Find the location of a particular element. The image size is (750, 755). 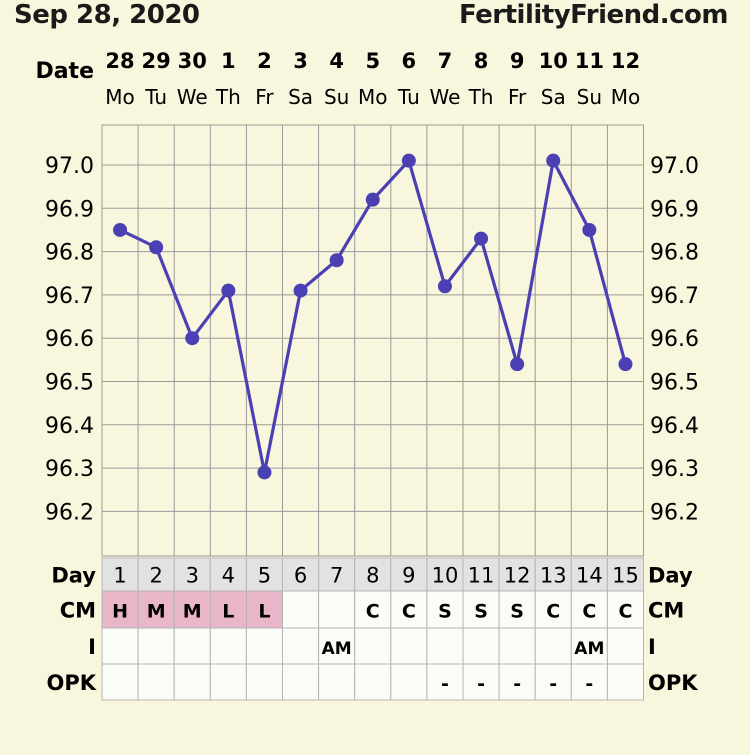

y-tick-label-right: 96.8 is located at coordinates (674, 253).